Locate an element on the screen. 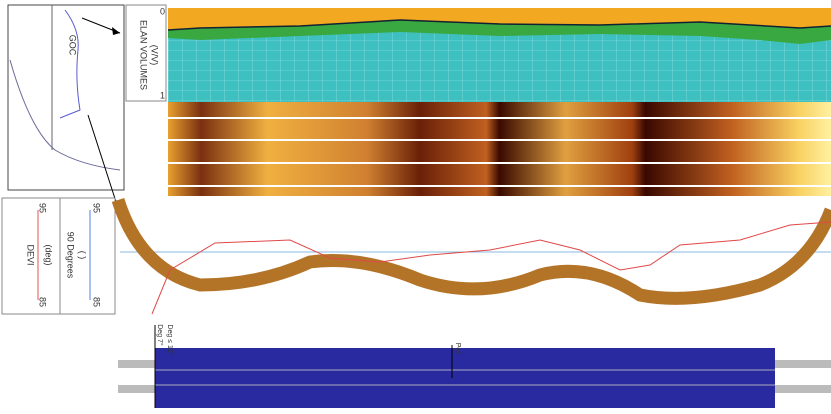 The height and width of the screenshot is (414, 831). pef-image is located at coordinates (465, 378).